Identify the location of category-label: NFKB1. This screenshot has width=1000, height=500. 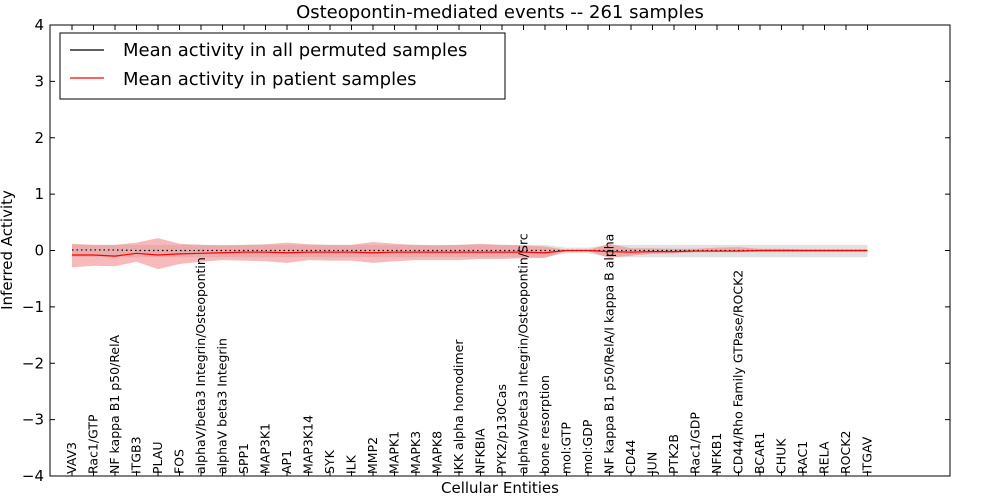
(716, 453).